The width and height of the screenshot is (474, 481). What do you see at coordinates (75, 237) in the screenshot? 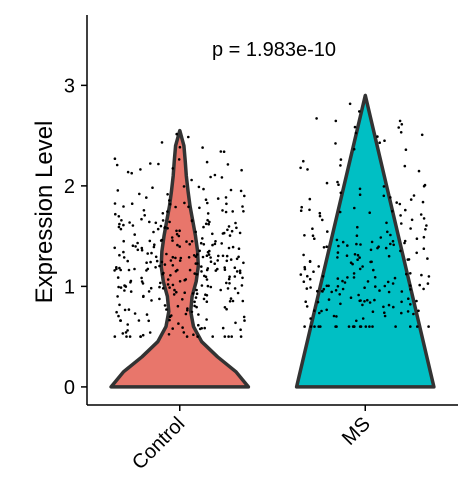
I see `y-axis-ticks: 0 1 2 3` at bounding box center [75, 237].